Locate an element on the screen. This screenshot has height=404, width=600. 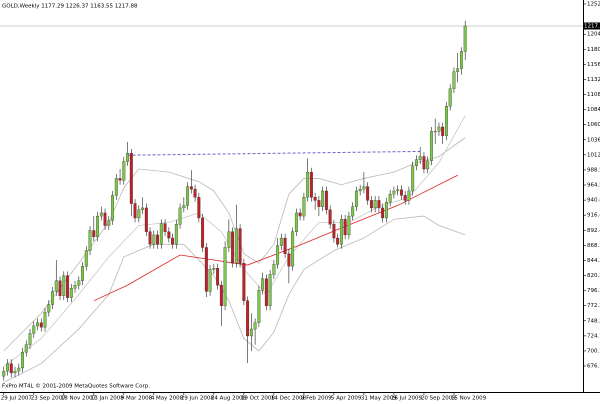
x-tick-label: 18 Nov 2007 is located at coordinates (79, 399).